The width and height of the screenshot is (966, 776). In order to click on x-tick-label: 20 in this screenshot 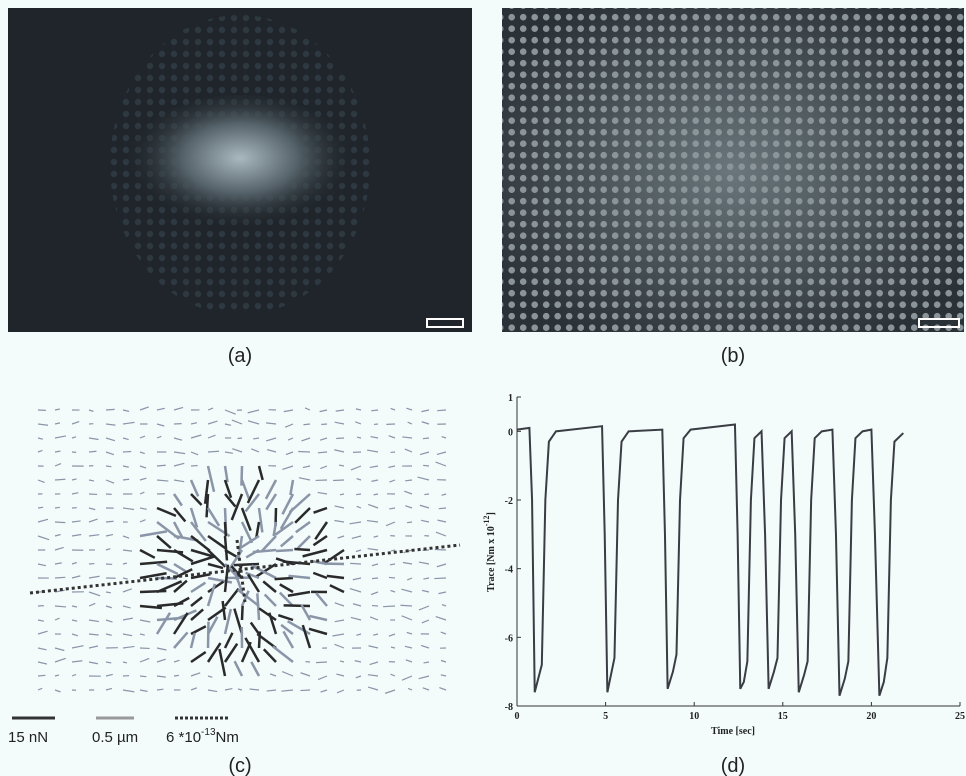, I will do `click(871, 716)`.